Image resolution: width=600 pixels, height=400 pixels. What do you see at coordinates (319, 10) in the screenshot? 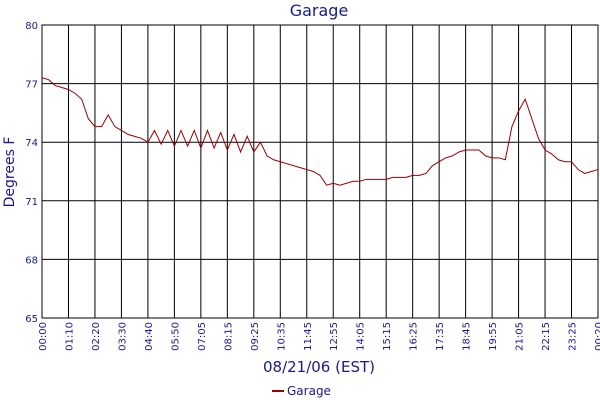
I see `chart-title: Garage` at bounding box center [319, 10].